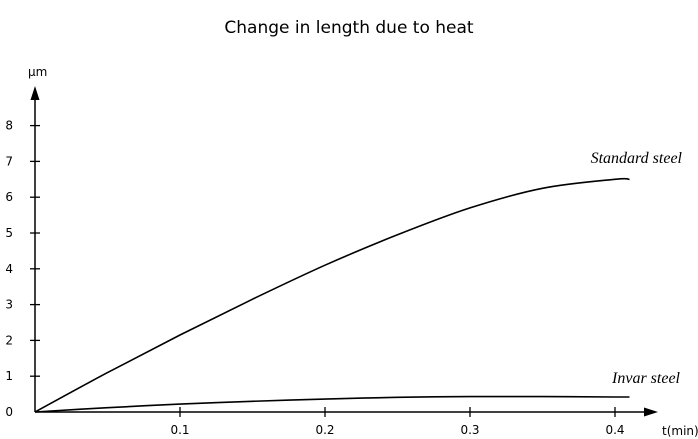 The image size is (698, 439). I want to click on y-tick-label: 5, so click(9, 233).